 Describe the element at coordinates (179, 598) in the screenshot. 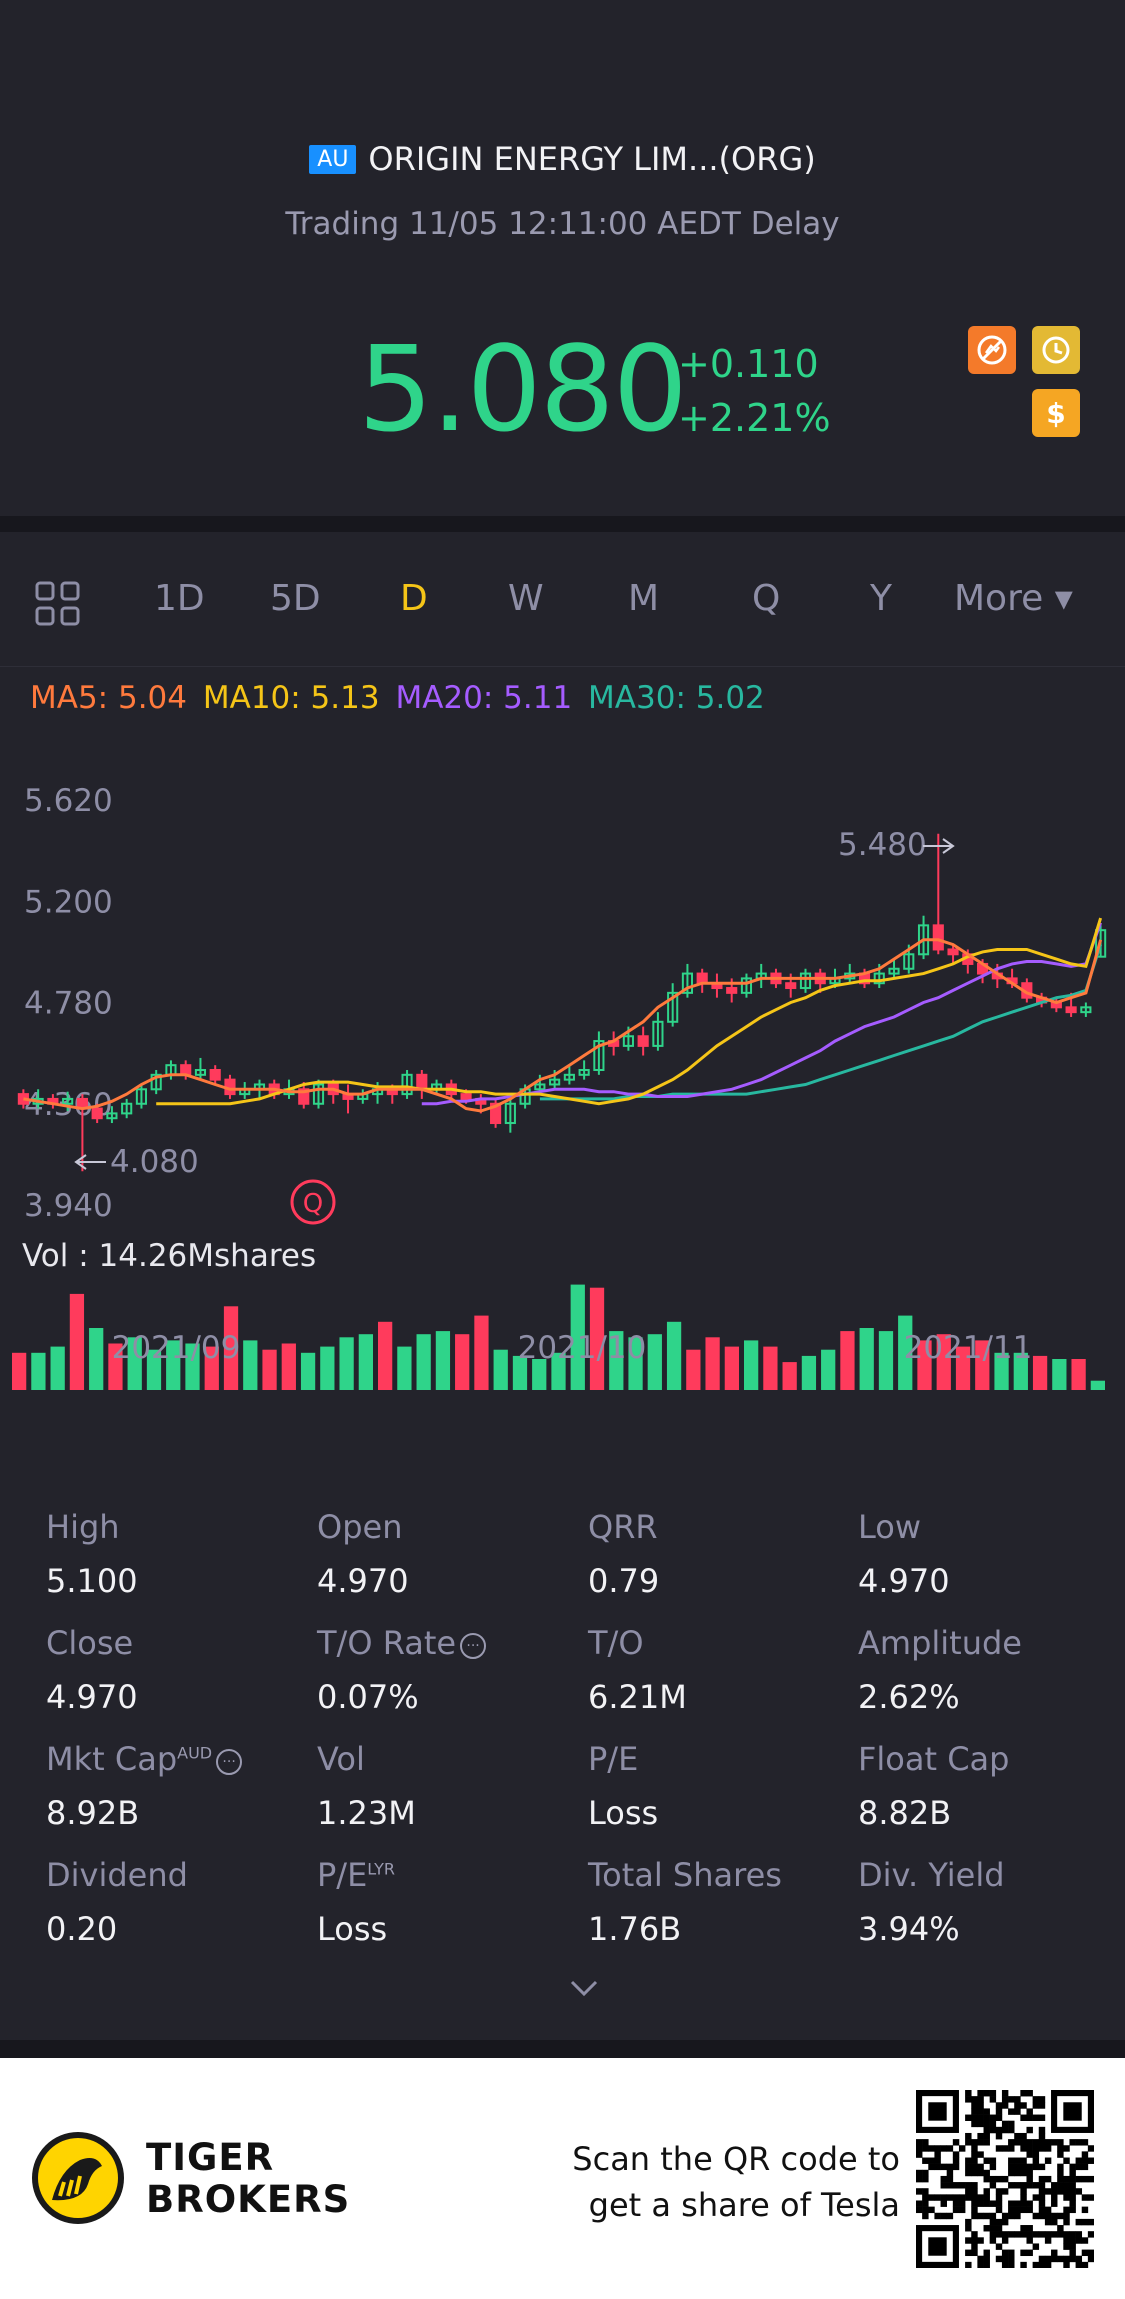

I see `tab-1d: 1D` at that location.